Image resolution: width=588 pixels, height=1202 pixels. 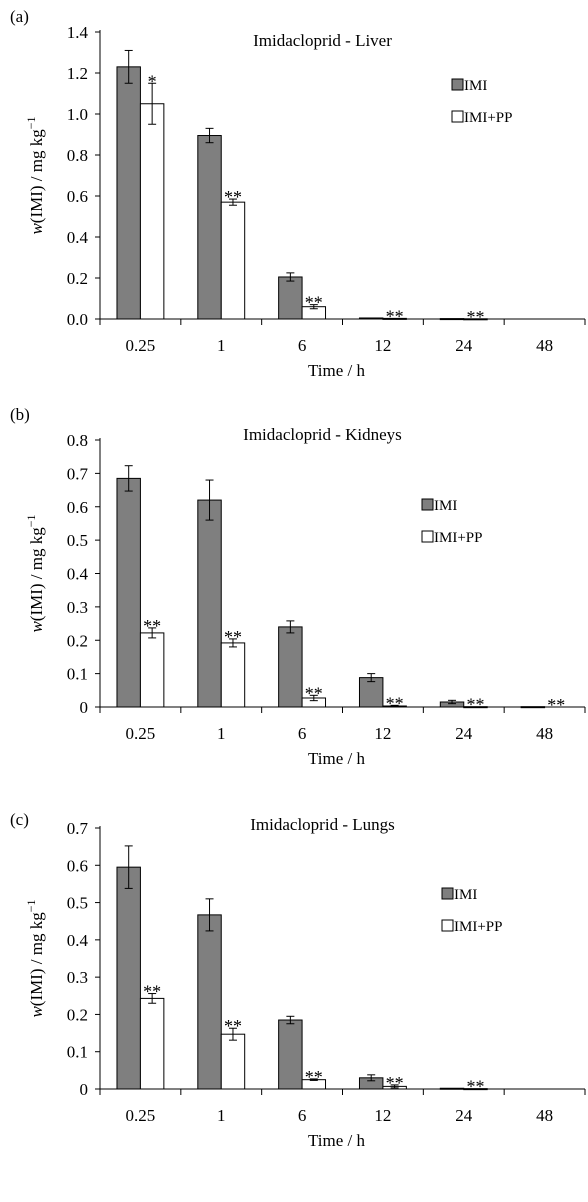 What do you see at coordinates (322, 824) in the screenshot?
I see `chart-title: Imidacloprid - Lungs` at bounding box center [322, 824].